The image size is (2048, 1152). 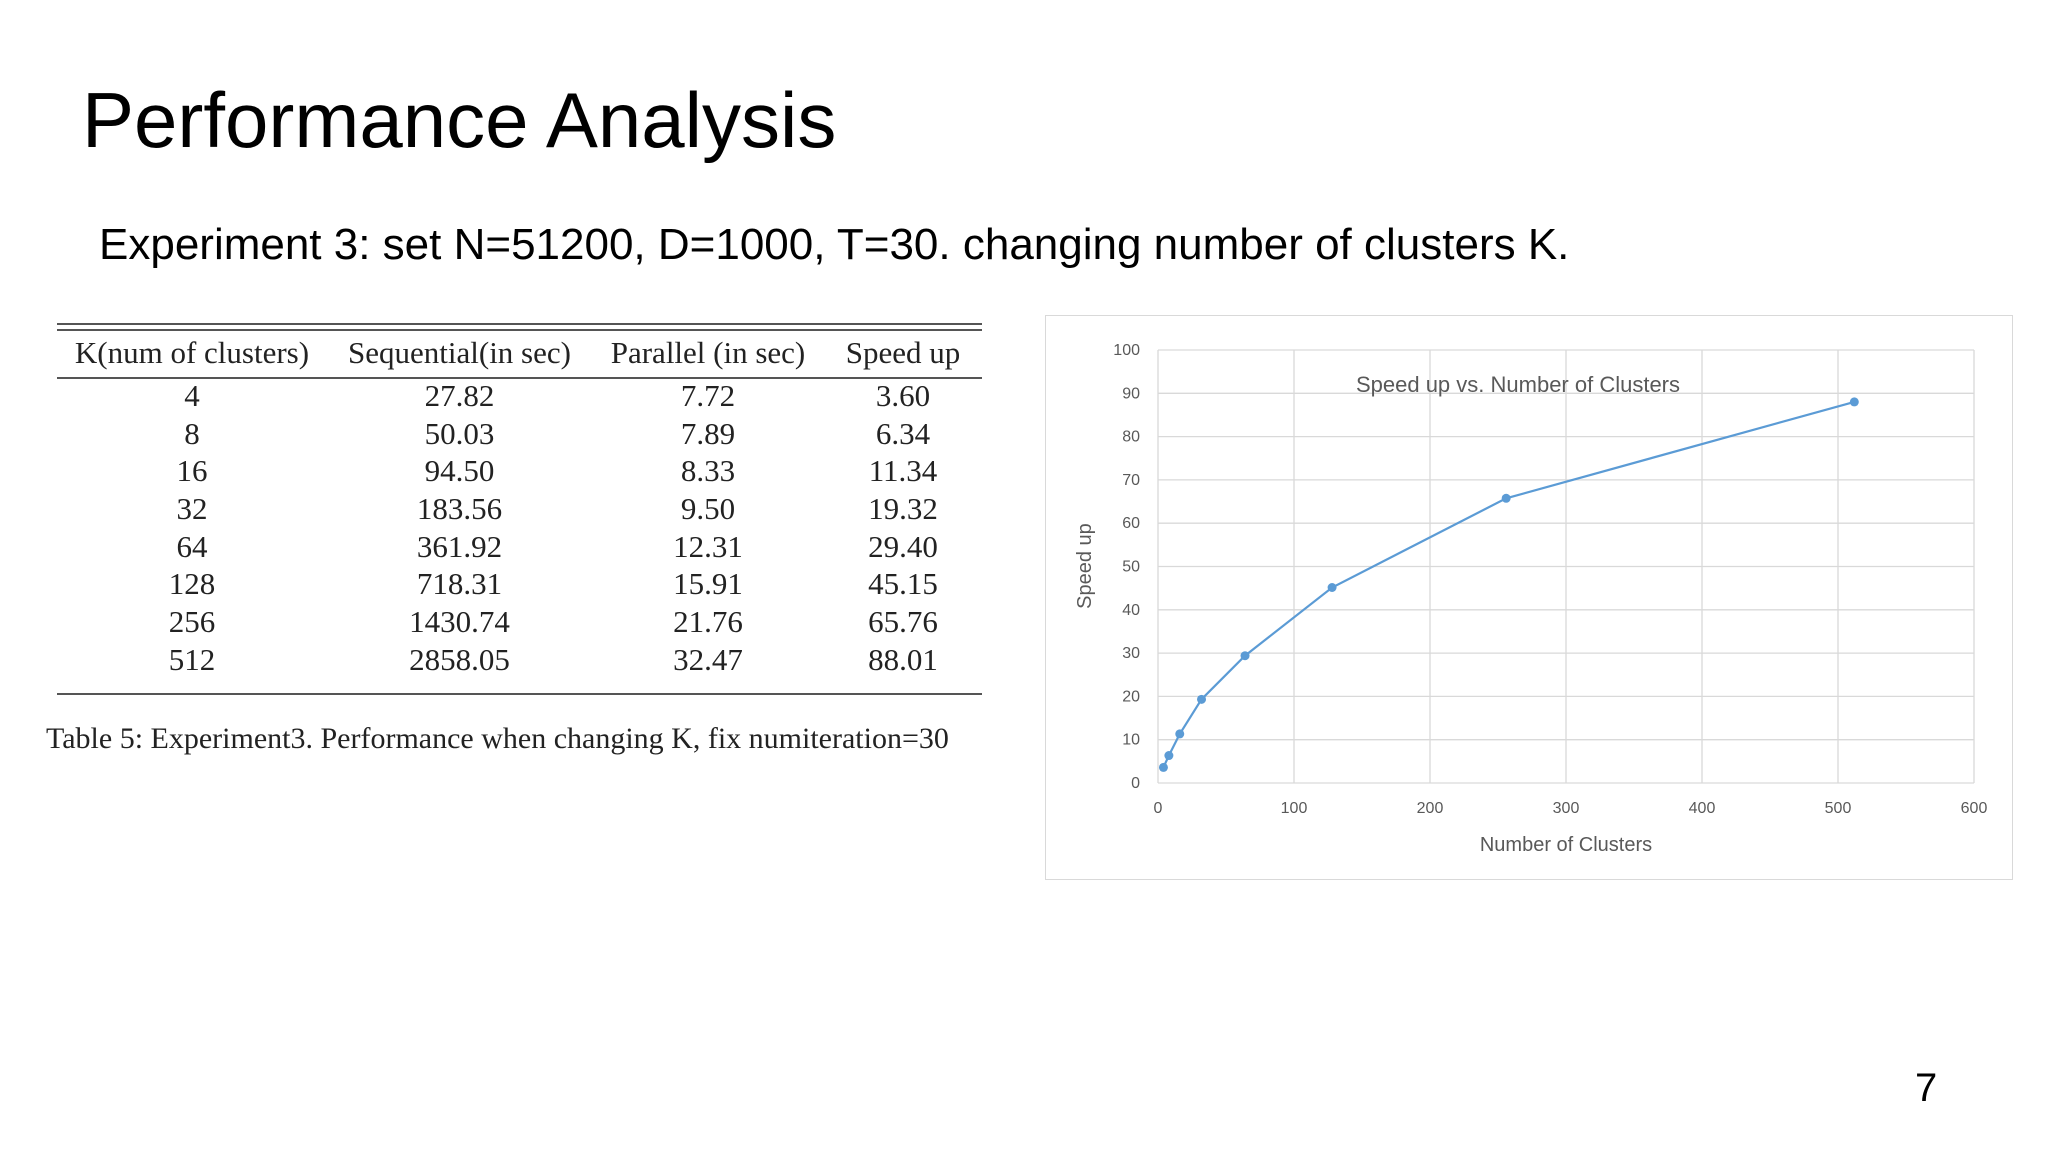 What do you see at coordinates (1085, 566) in the screenshot?
I see `y-axis-label: Speed up` at bounding box center [1085, 566].